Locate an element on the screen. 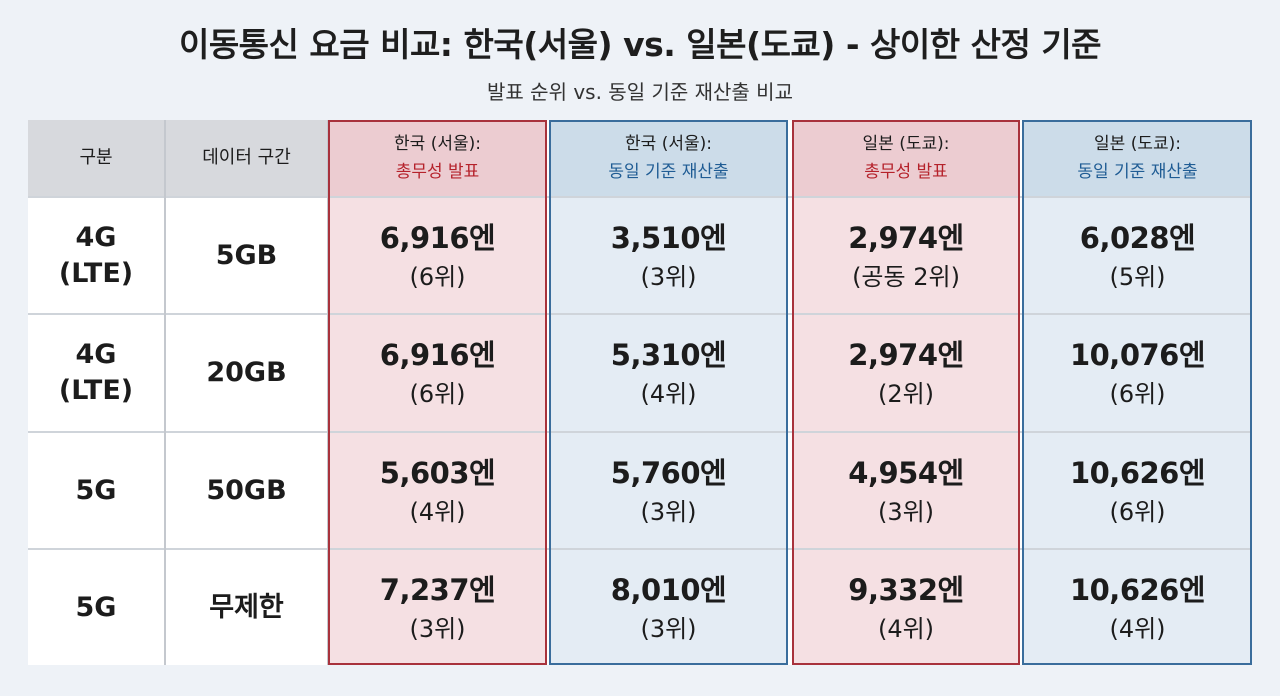  header-jp-recalc-line2: 동일 기준 재산출 is located at coordinates (1137, 172).